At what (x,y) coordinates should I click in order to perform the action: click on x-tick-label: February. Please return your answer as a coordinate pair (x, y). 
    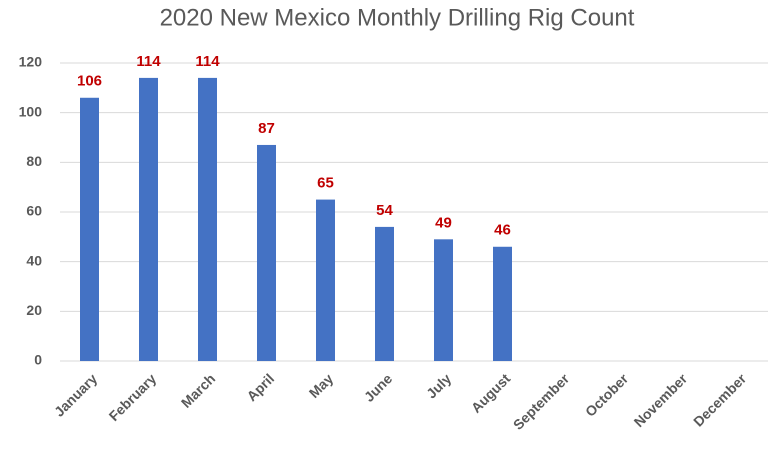
    Looking at the image, I should click on (133, 397).